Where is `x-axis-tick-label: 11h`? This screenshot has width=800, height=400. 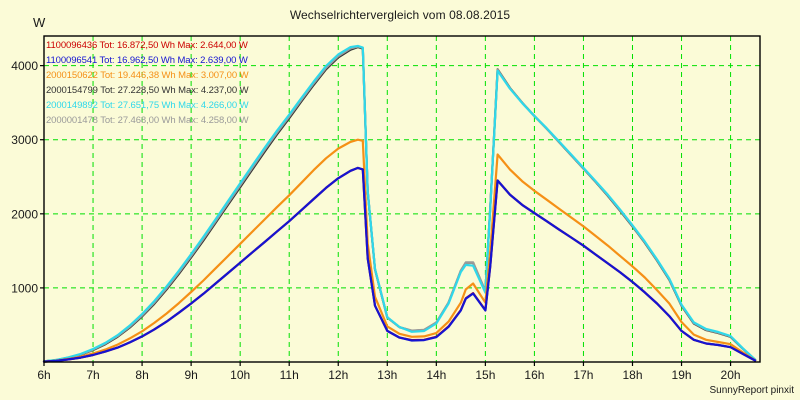 x-axis-tick-label: 11h is located at coordinates (289, 375).